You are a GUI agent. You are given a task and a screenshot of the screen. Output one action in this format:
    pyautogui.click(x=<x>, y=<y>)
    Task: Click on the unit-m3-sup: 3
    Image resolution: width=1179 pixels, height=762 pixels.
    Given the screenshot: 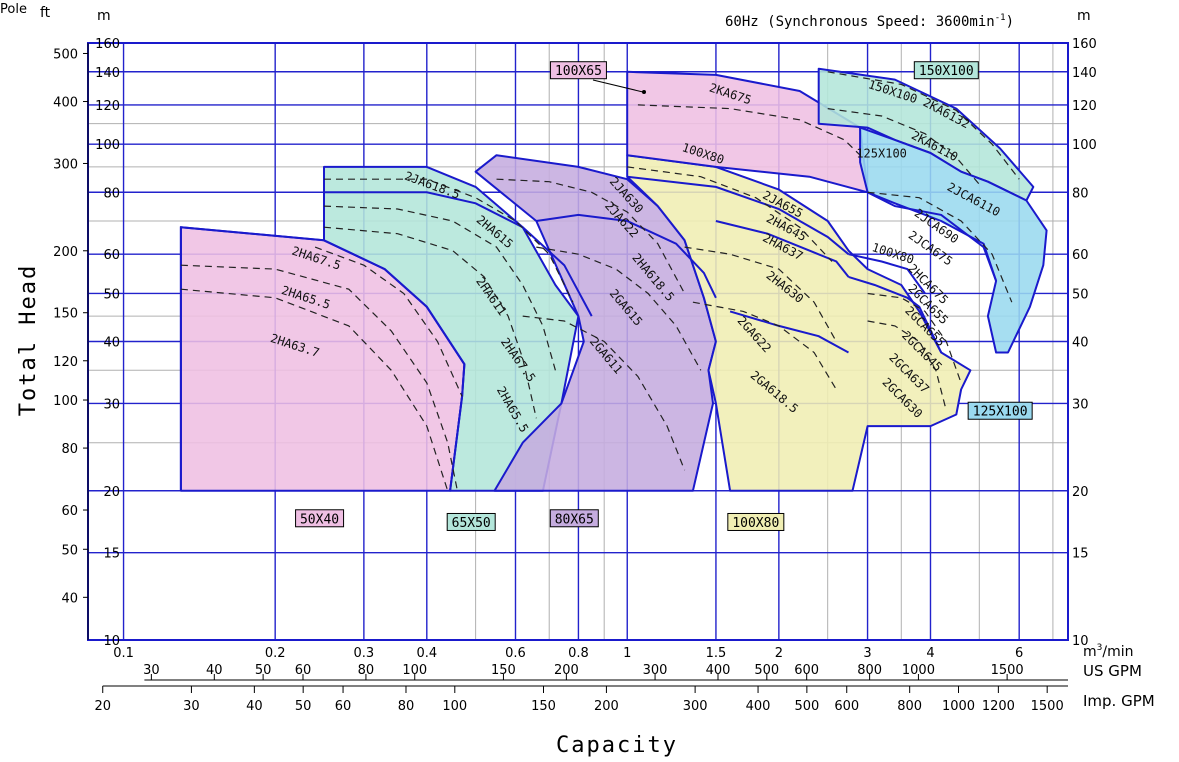 What is the action you would take?
    pyautogui.click(x=1100, y=648)
    